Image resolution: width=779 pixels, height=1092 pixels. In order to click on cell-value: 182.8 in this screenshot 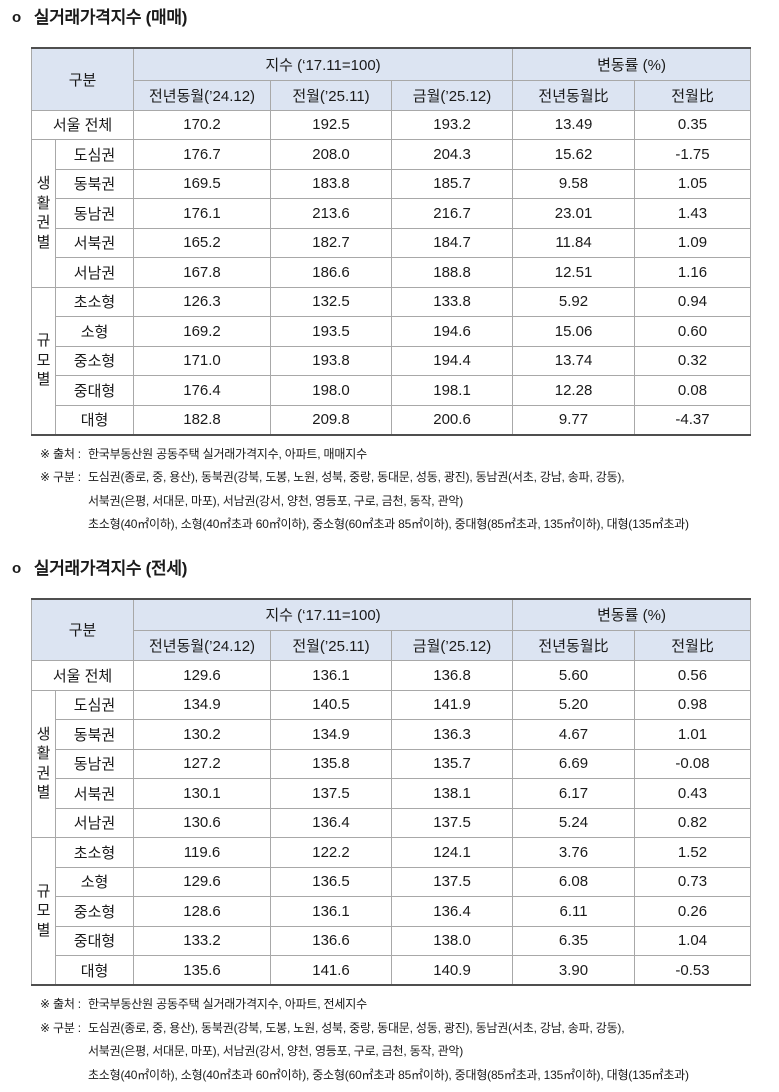, I will do `click(202, 419)`.